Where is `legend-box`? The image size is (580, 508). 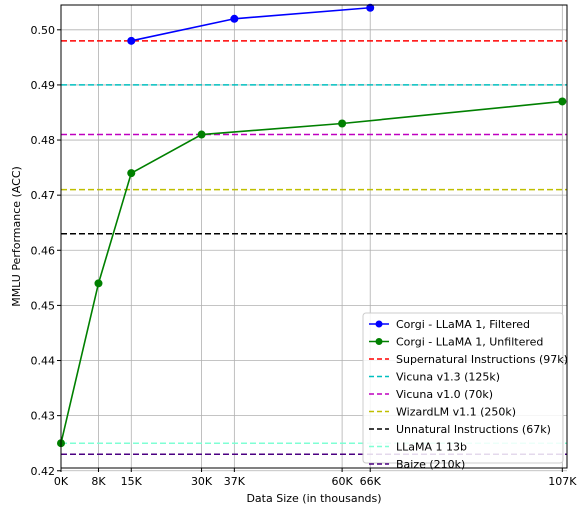
legend-box is located at coordinates (463, 388).